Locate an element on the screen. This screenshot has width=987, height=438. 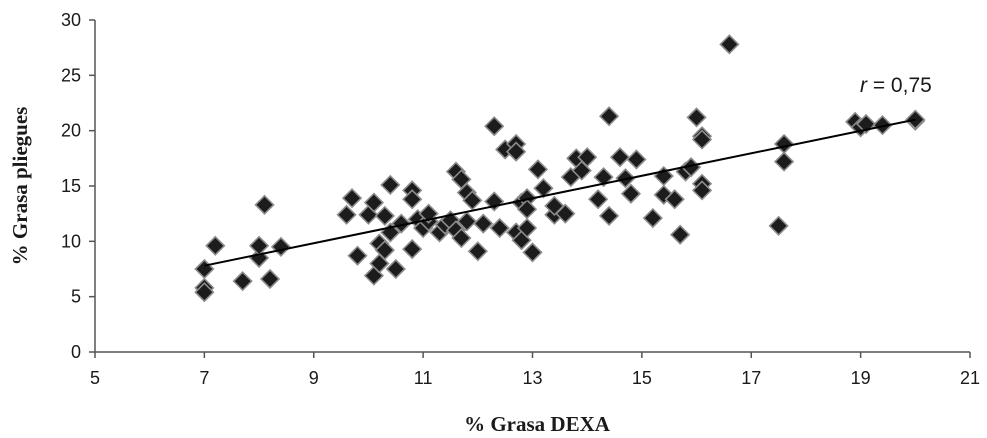
x-axis-title: % Grasa DEXA is located at coordinates (537, 424).